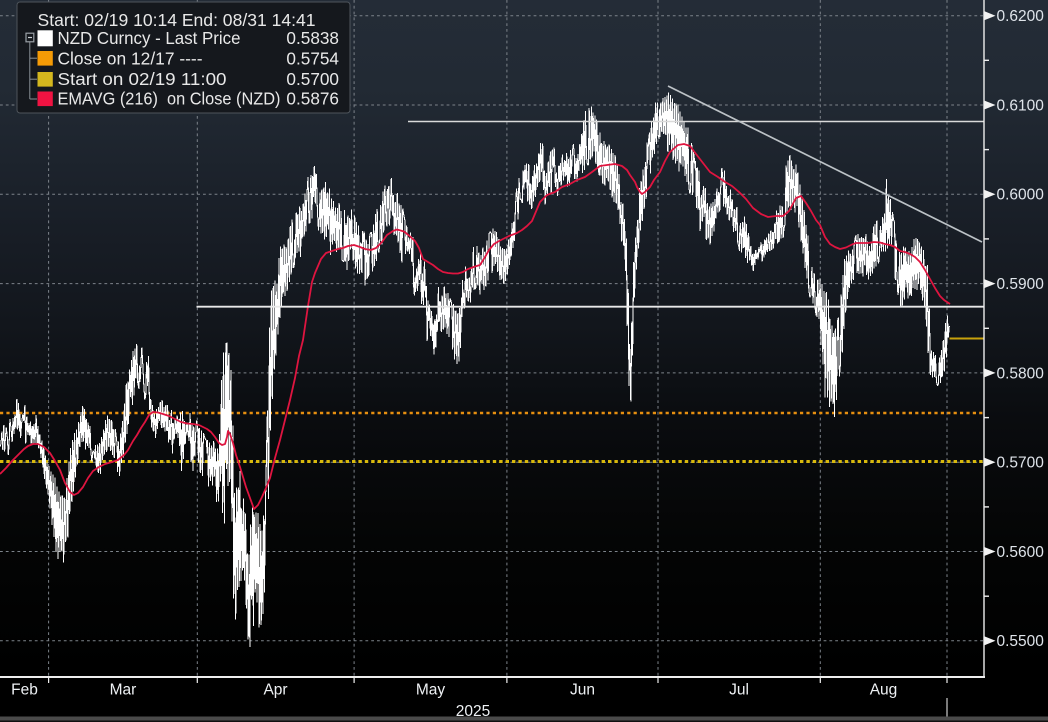  What do you see at coordinates (312, 99) in the screenshot?
I see `svg-text: 0.5876` at bounding box center [312, 99].